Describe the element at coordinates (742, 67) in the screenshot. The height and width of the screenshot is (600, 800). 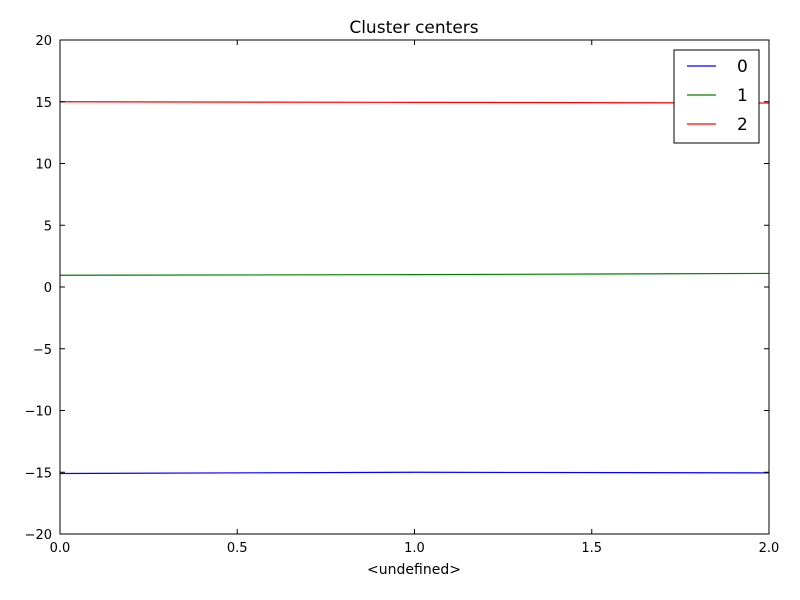
I see `legend-label-0: 0` at that location.